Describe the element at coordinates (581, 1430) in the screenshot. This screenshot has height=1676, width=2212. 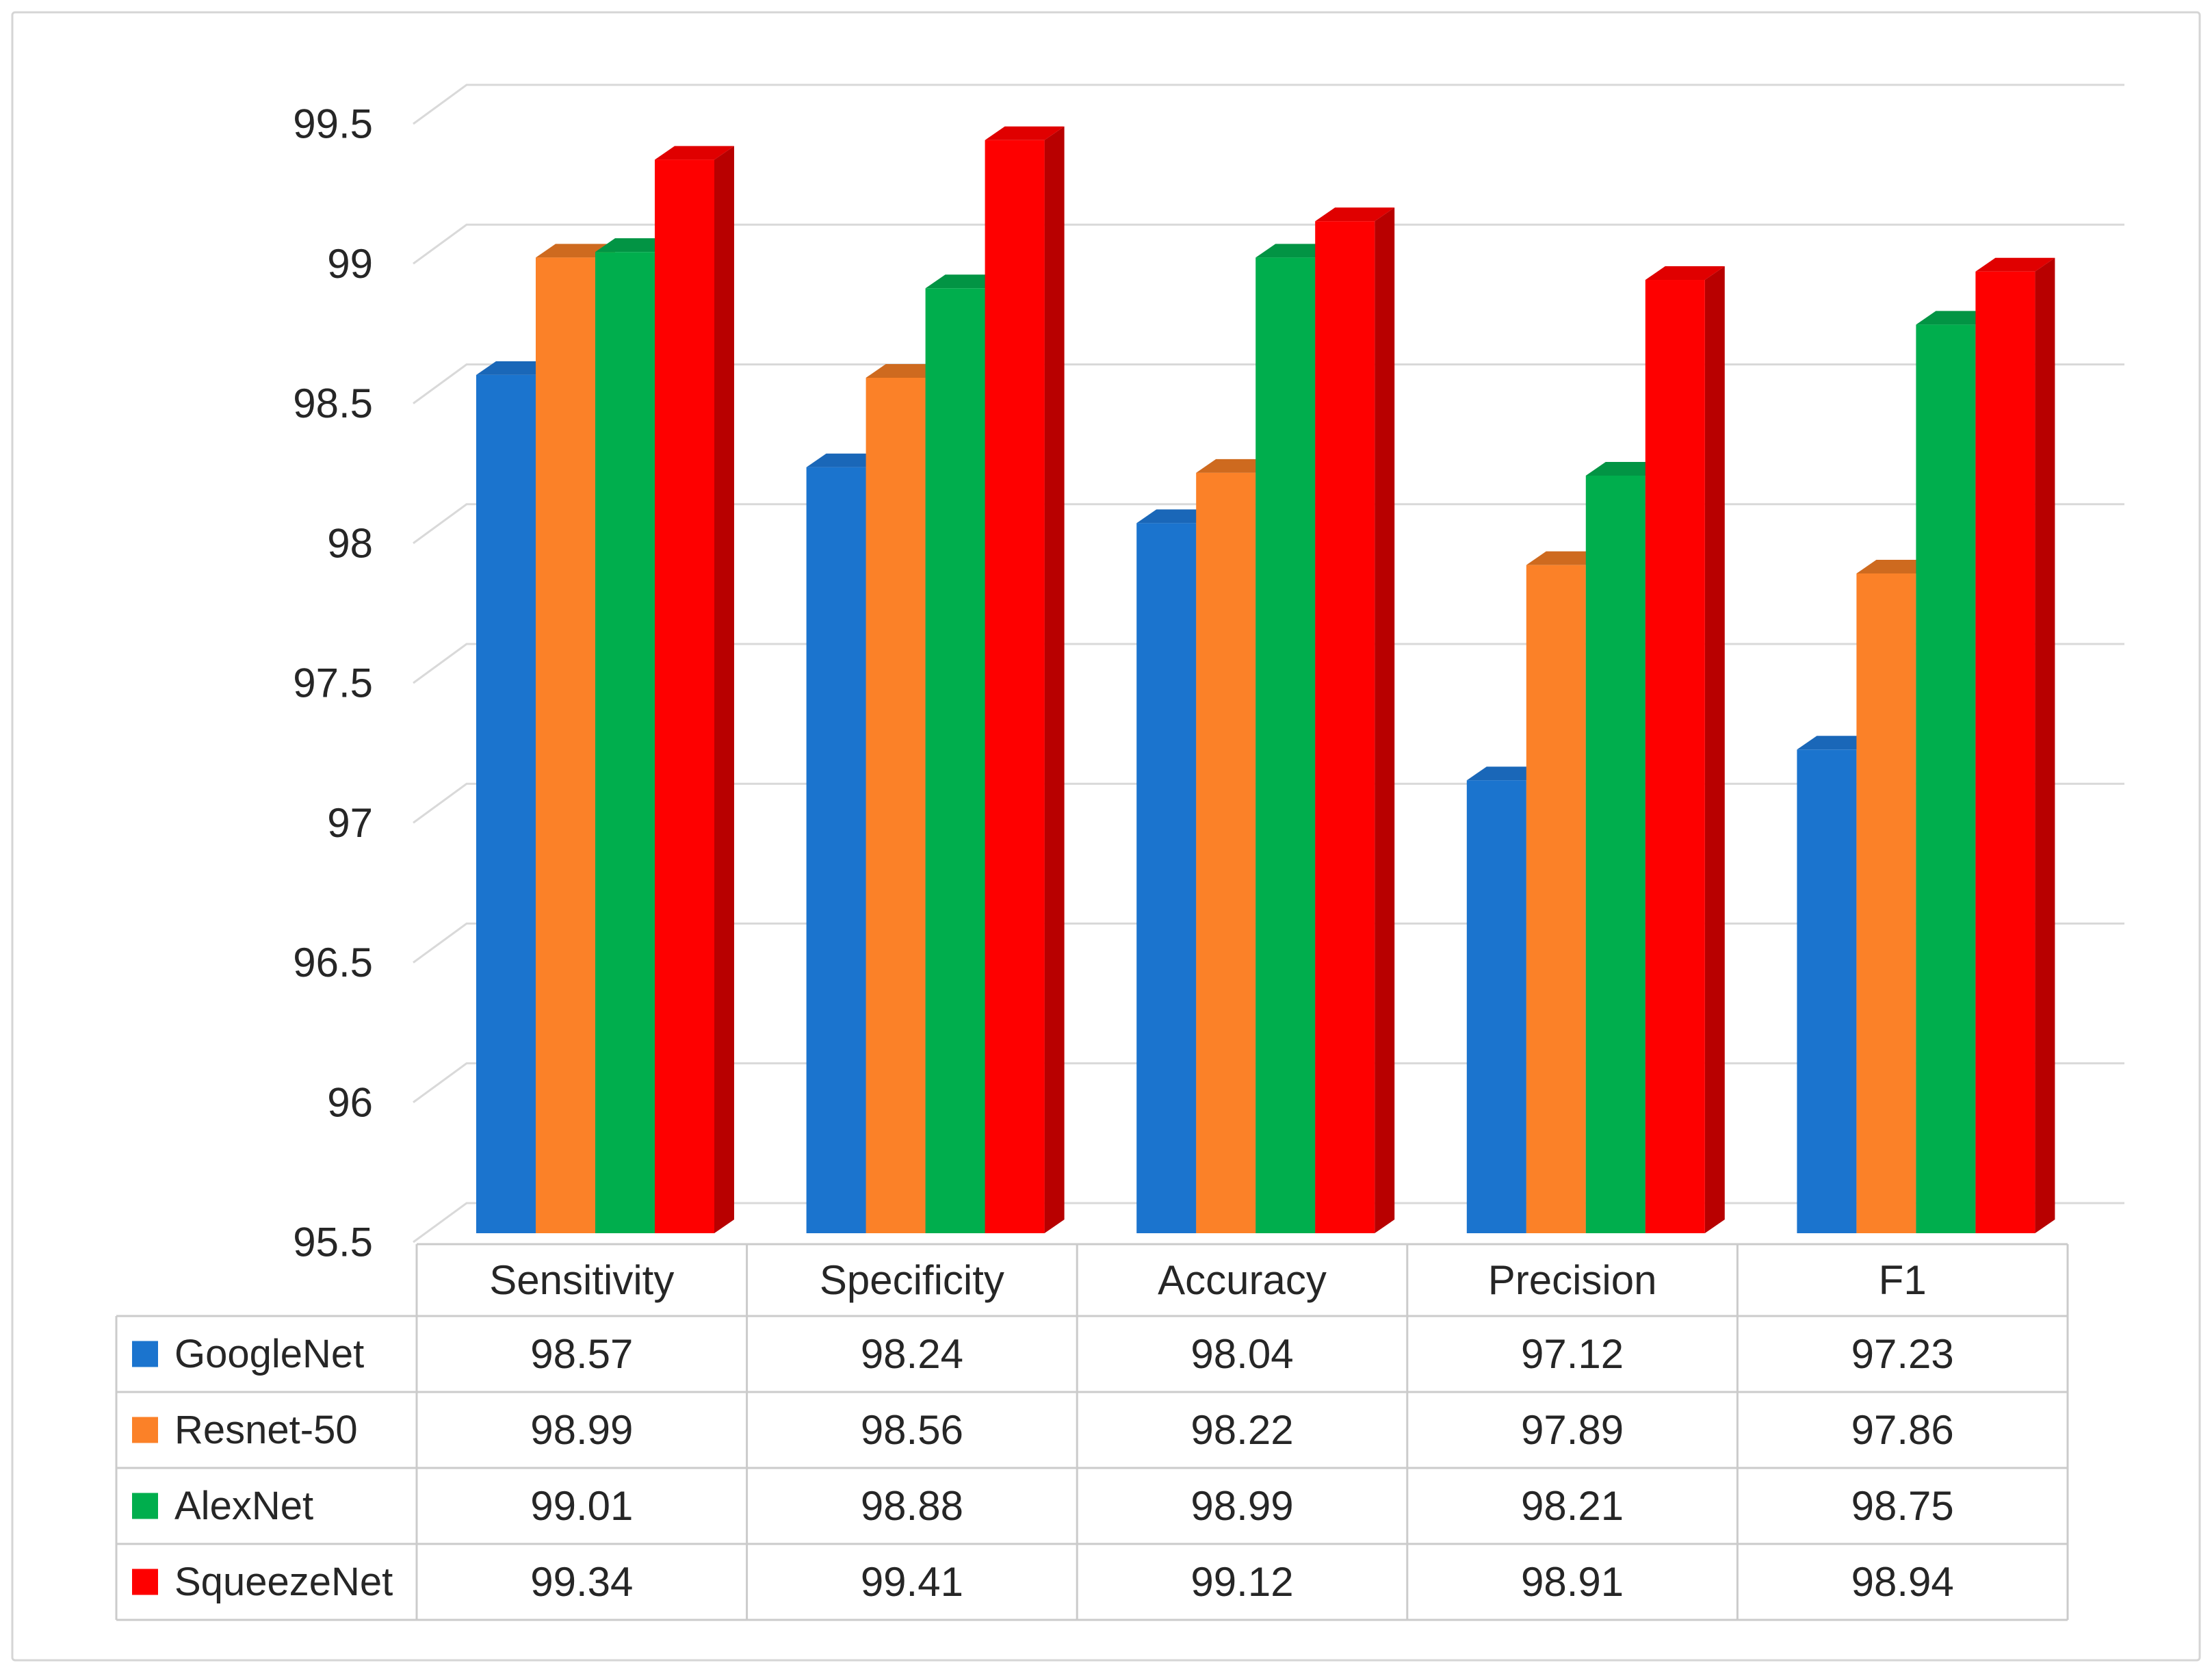
I see `value-cell-Resnet-50-Sensitivity: 98.99` at that location.